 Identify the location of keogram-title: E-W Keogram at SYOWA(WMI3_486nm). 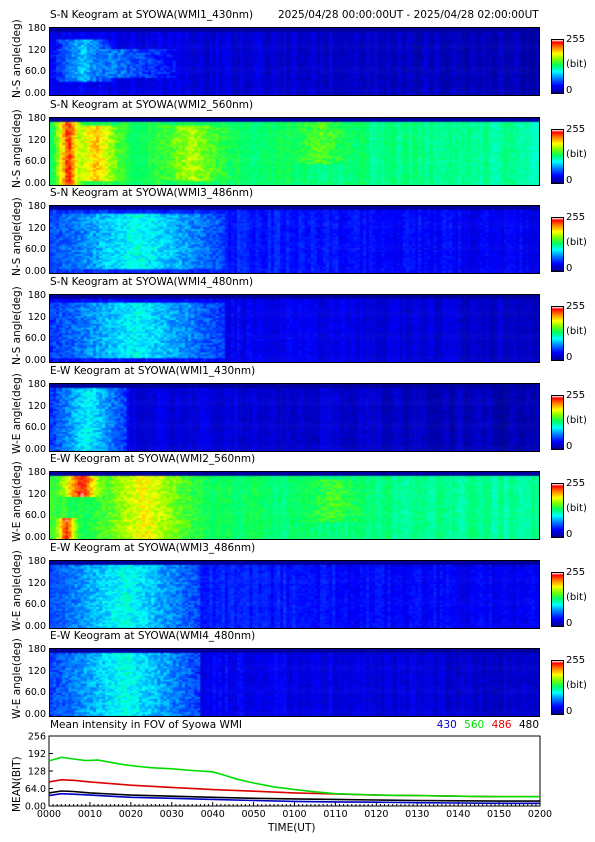
(153, 548).